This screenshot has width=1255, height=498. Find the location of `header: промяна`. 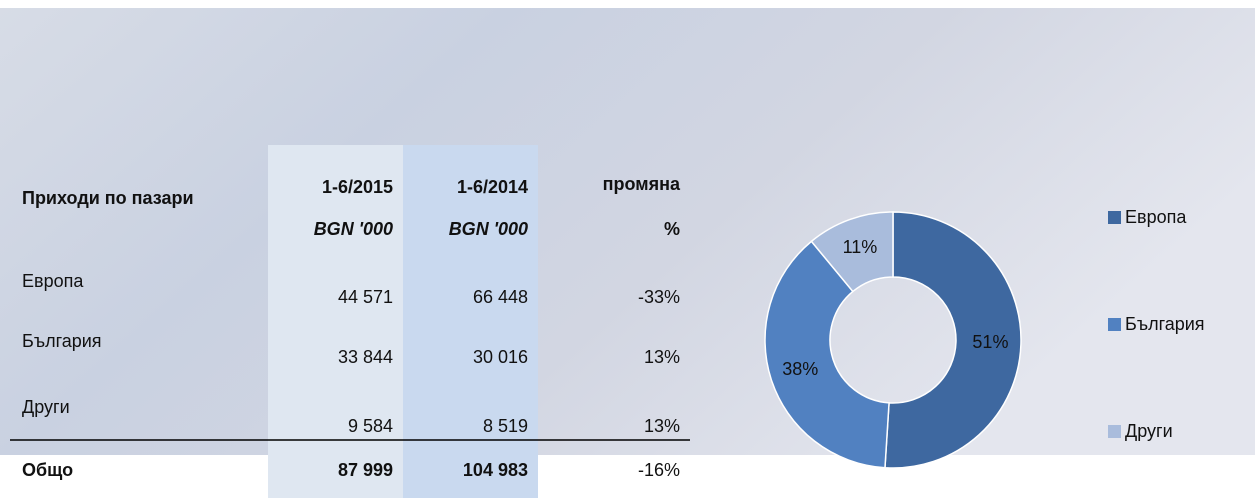

header: промяна is located at coordinates (642, 184).